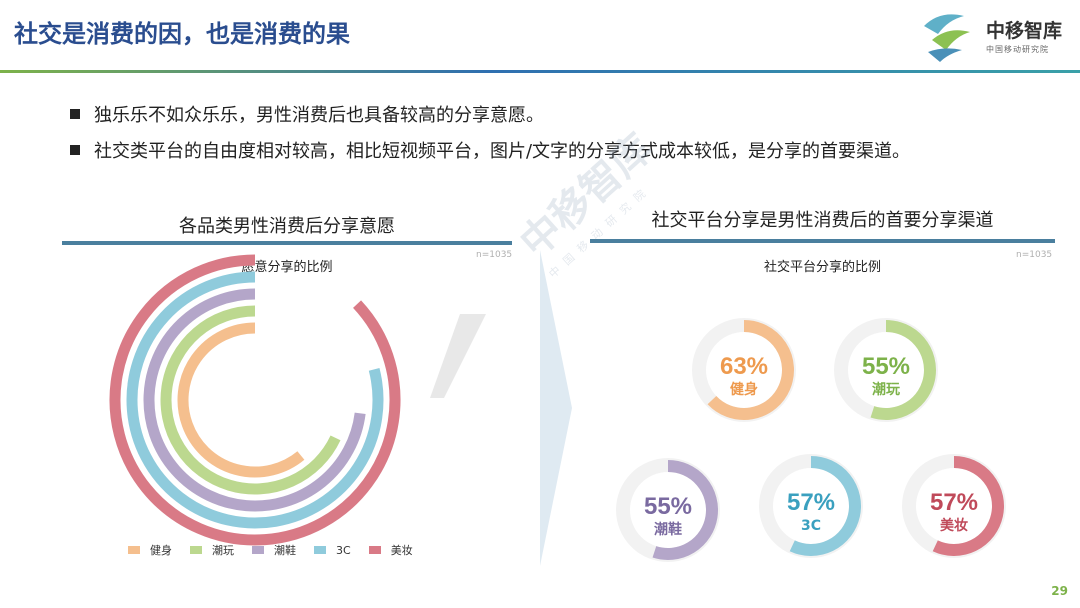 Image resolution: width=1080 pixels, height=608 pixels. What do you see at coordinates (319, 115) in the screenshot?
I see `bullet-text: 独乐乐不如众乐乐，男性消费后也具备较高的分享意愿。` at bounding box center [319, 115].